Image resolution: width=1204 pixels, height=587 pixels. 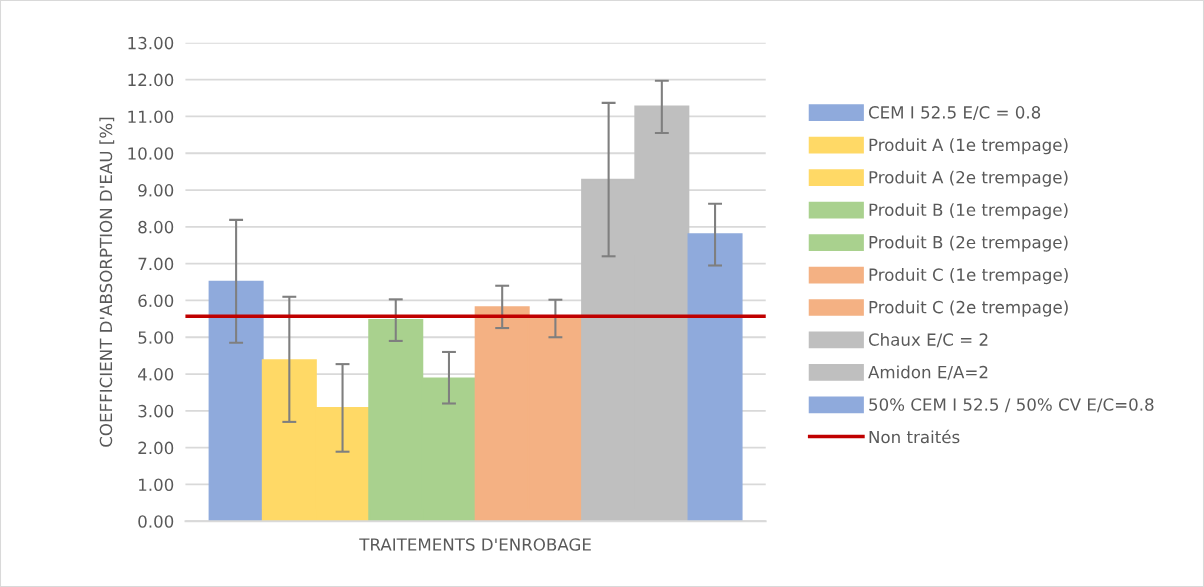 I want to click on legend-label: Produit C (1e trempage), so click(x=968, y=276).